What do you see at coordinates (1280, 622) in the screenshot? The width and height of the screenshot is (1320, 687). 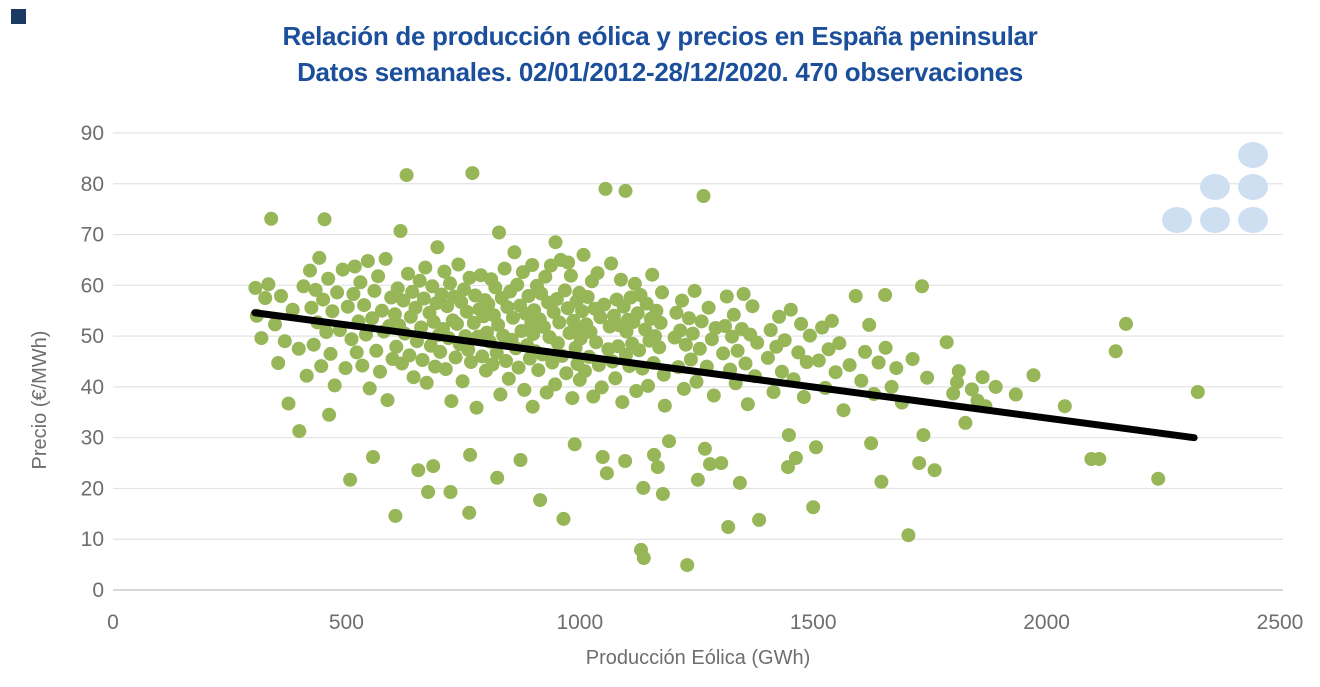 I see `x-tick-label: 2500` at bounding box center [1280, 622].